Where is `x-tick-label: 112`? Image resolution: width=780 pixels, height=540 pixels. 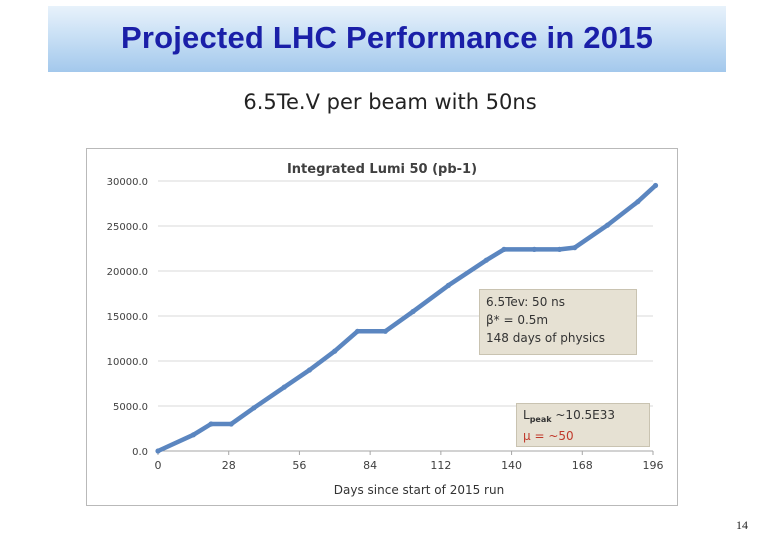 x-tick-label: 112 is located at coordinates (440, 465).